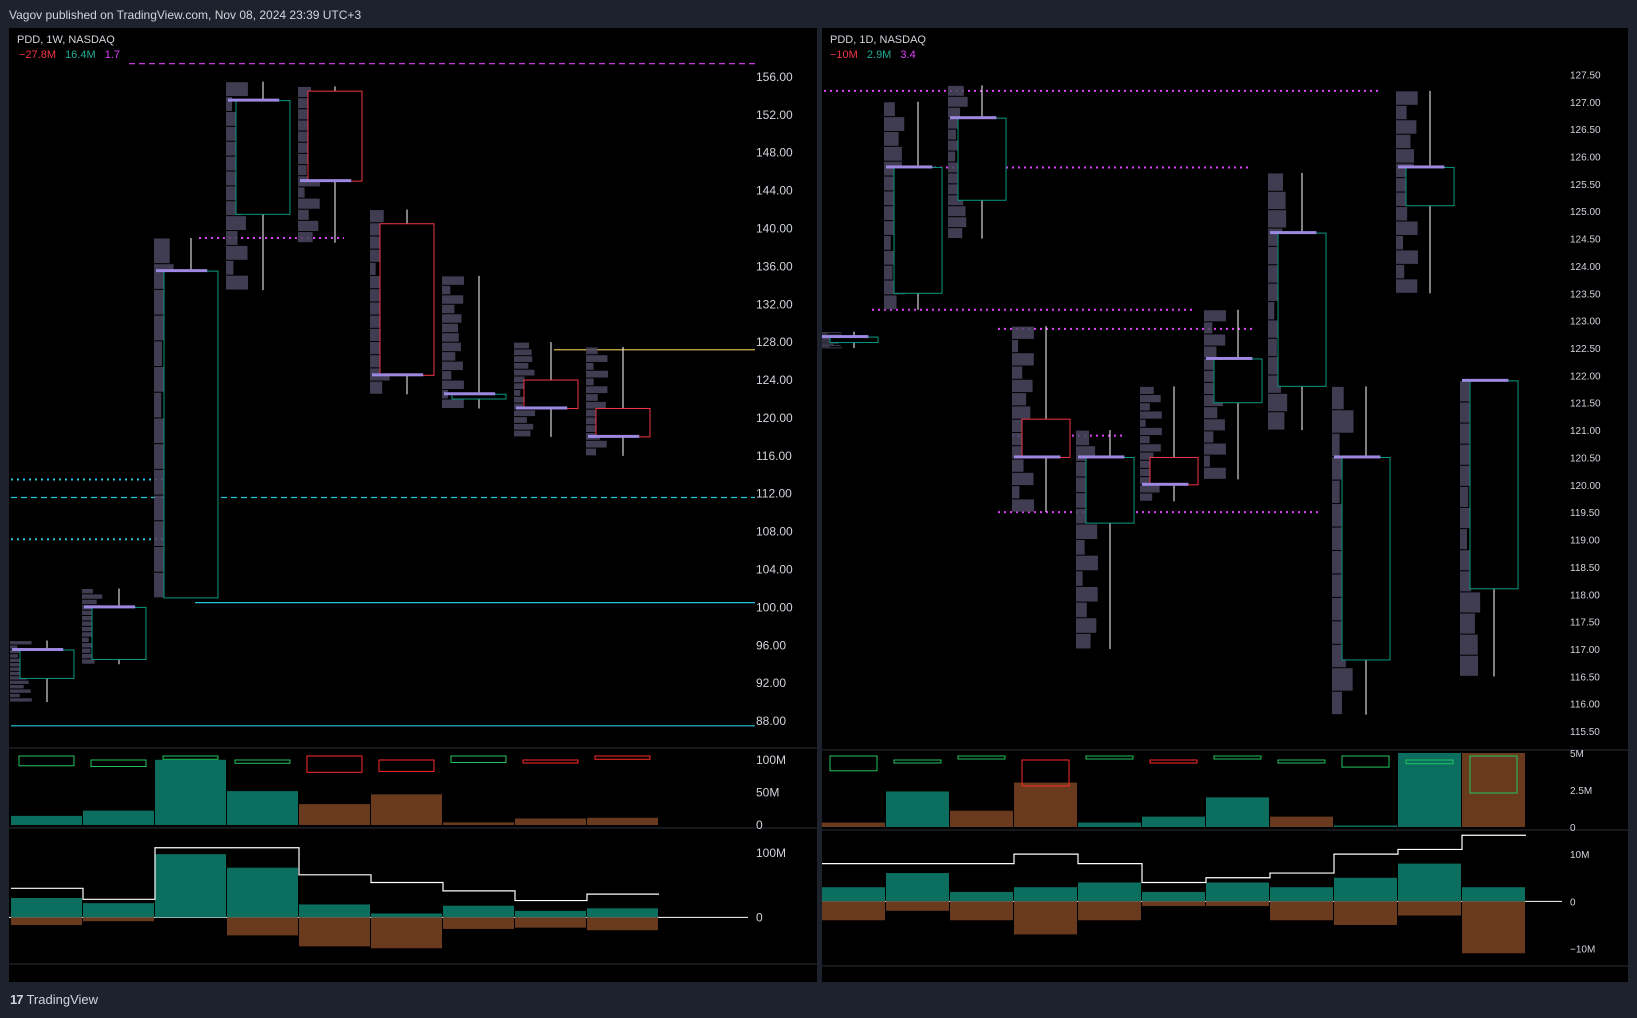  What do you see at coordinates (1585, 404) in the screenshot?
I see `price-tick-label: 121.50` at bounding box center [1585, 404].